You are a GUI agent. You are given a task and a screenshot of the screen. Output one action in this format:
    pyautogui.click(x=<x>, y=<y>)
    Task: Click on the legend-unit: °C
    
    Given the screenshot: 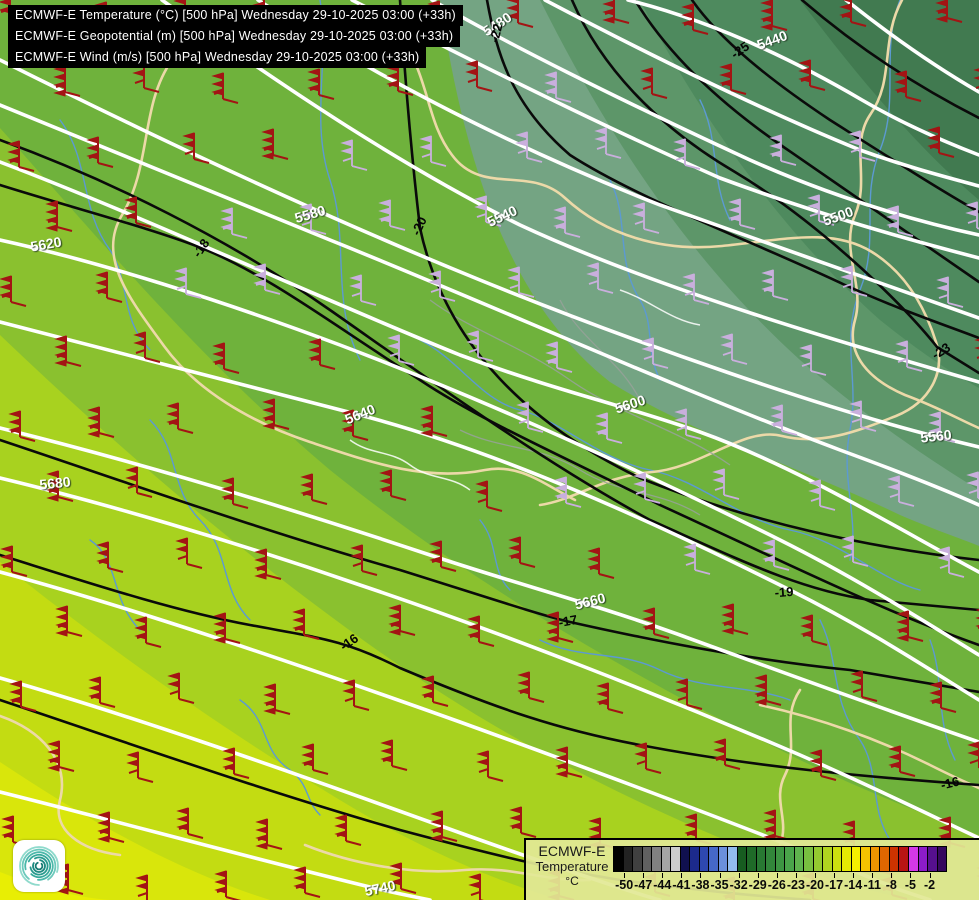 What is the action you would take?
    pyautogui.click(x=572, y=881)
    